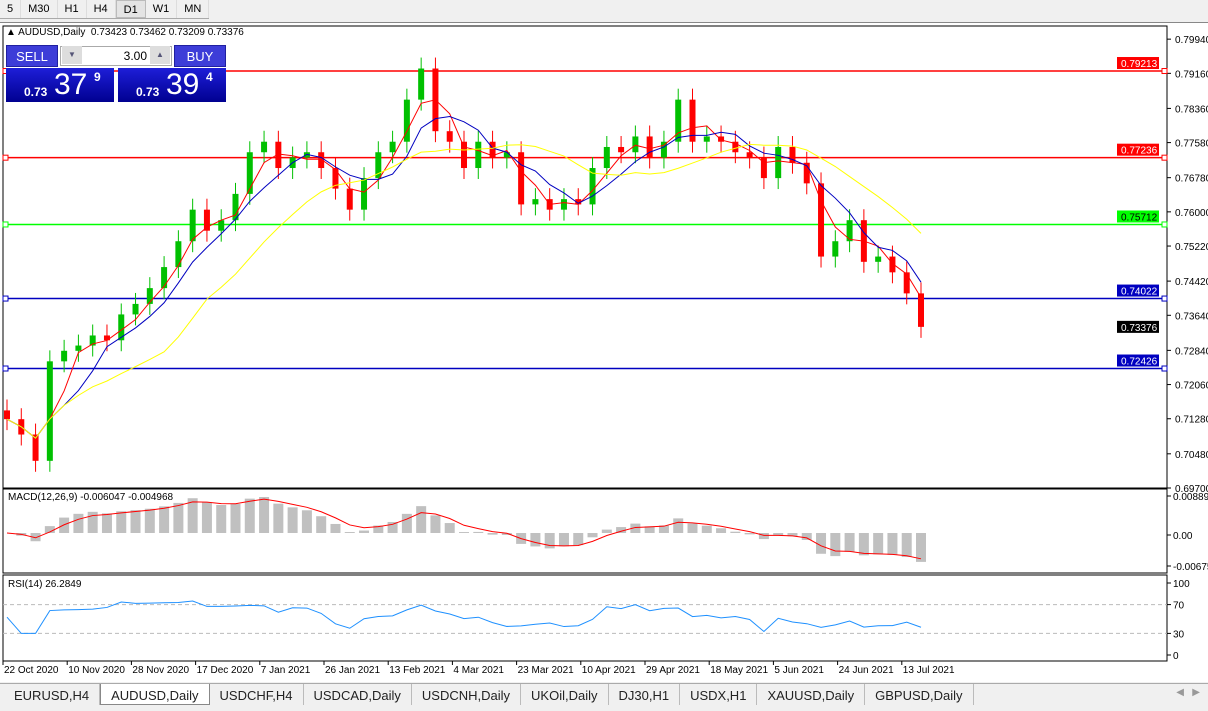  What do you see at coordinates (1191, 386) in the screenshot?
I see `price-tick-label: 0.72060` at bounding box center [1191, 386].